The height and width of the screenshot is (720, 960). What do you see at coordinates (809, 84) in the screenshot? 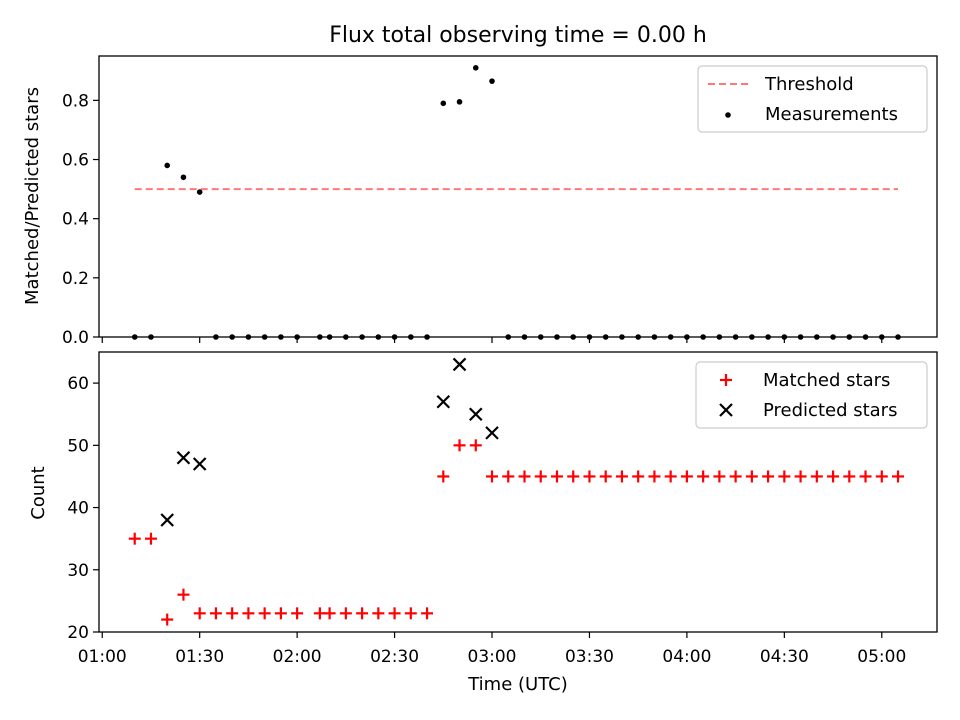
I see `legend-threshold-label: Threshold` at bounding box center [809, 84].